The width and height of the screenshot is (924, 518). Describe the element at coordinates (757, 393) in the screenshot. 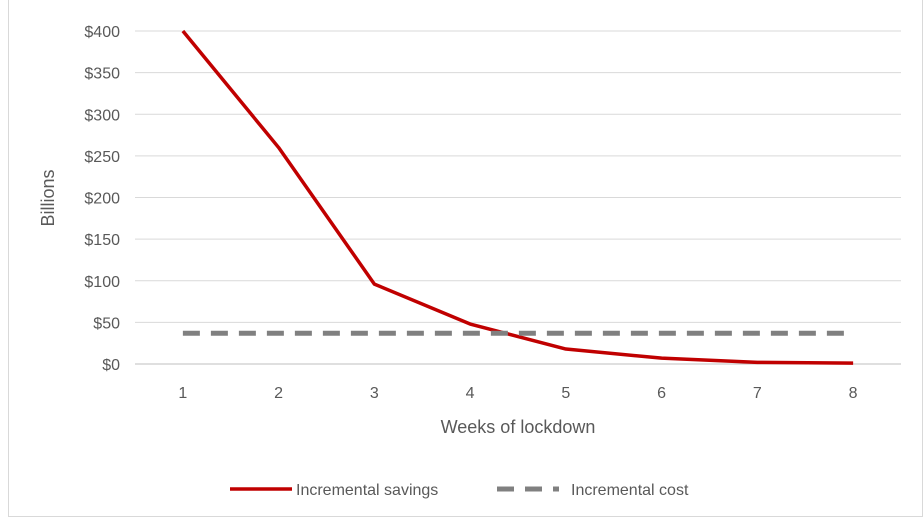

I see `x-tick-label: 7` at that location.